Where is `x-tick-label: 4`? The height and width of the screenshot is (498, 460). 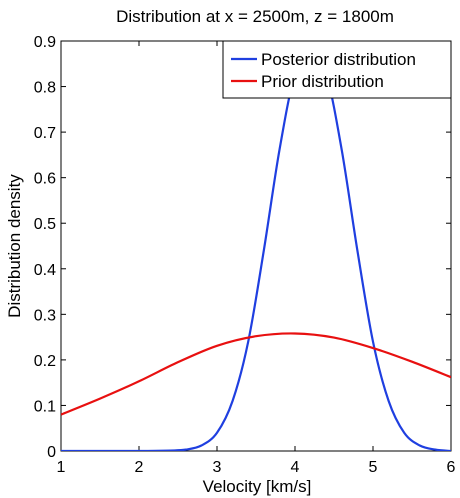 x-tick-label: 4 is located at coordinates (295, 467).